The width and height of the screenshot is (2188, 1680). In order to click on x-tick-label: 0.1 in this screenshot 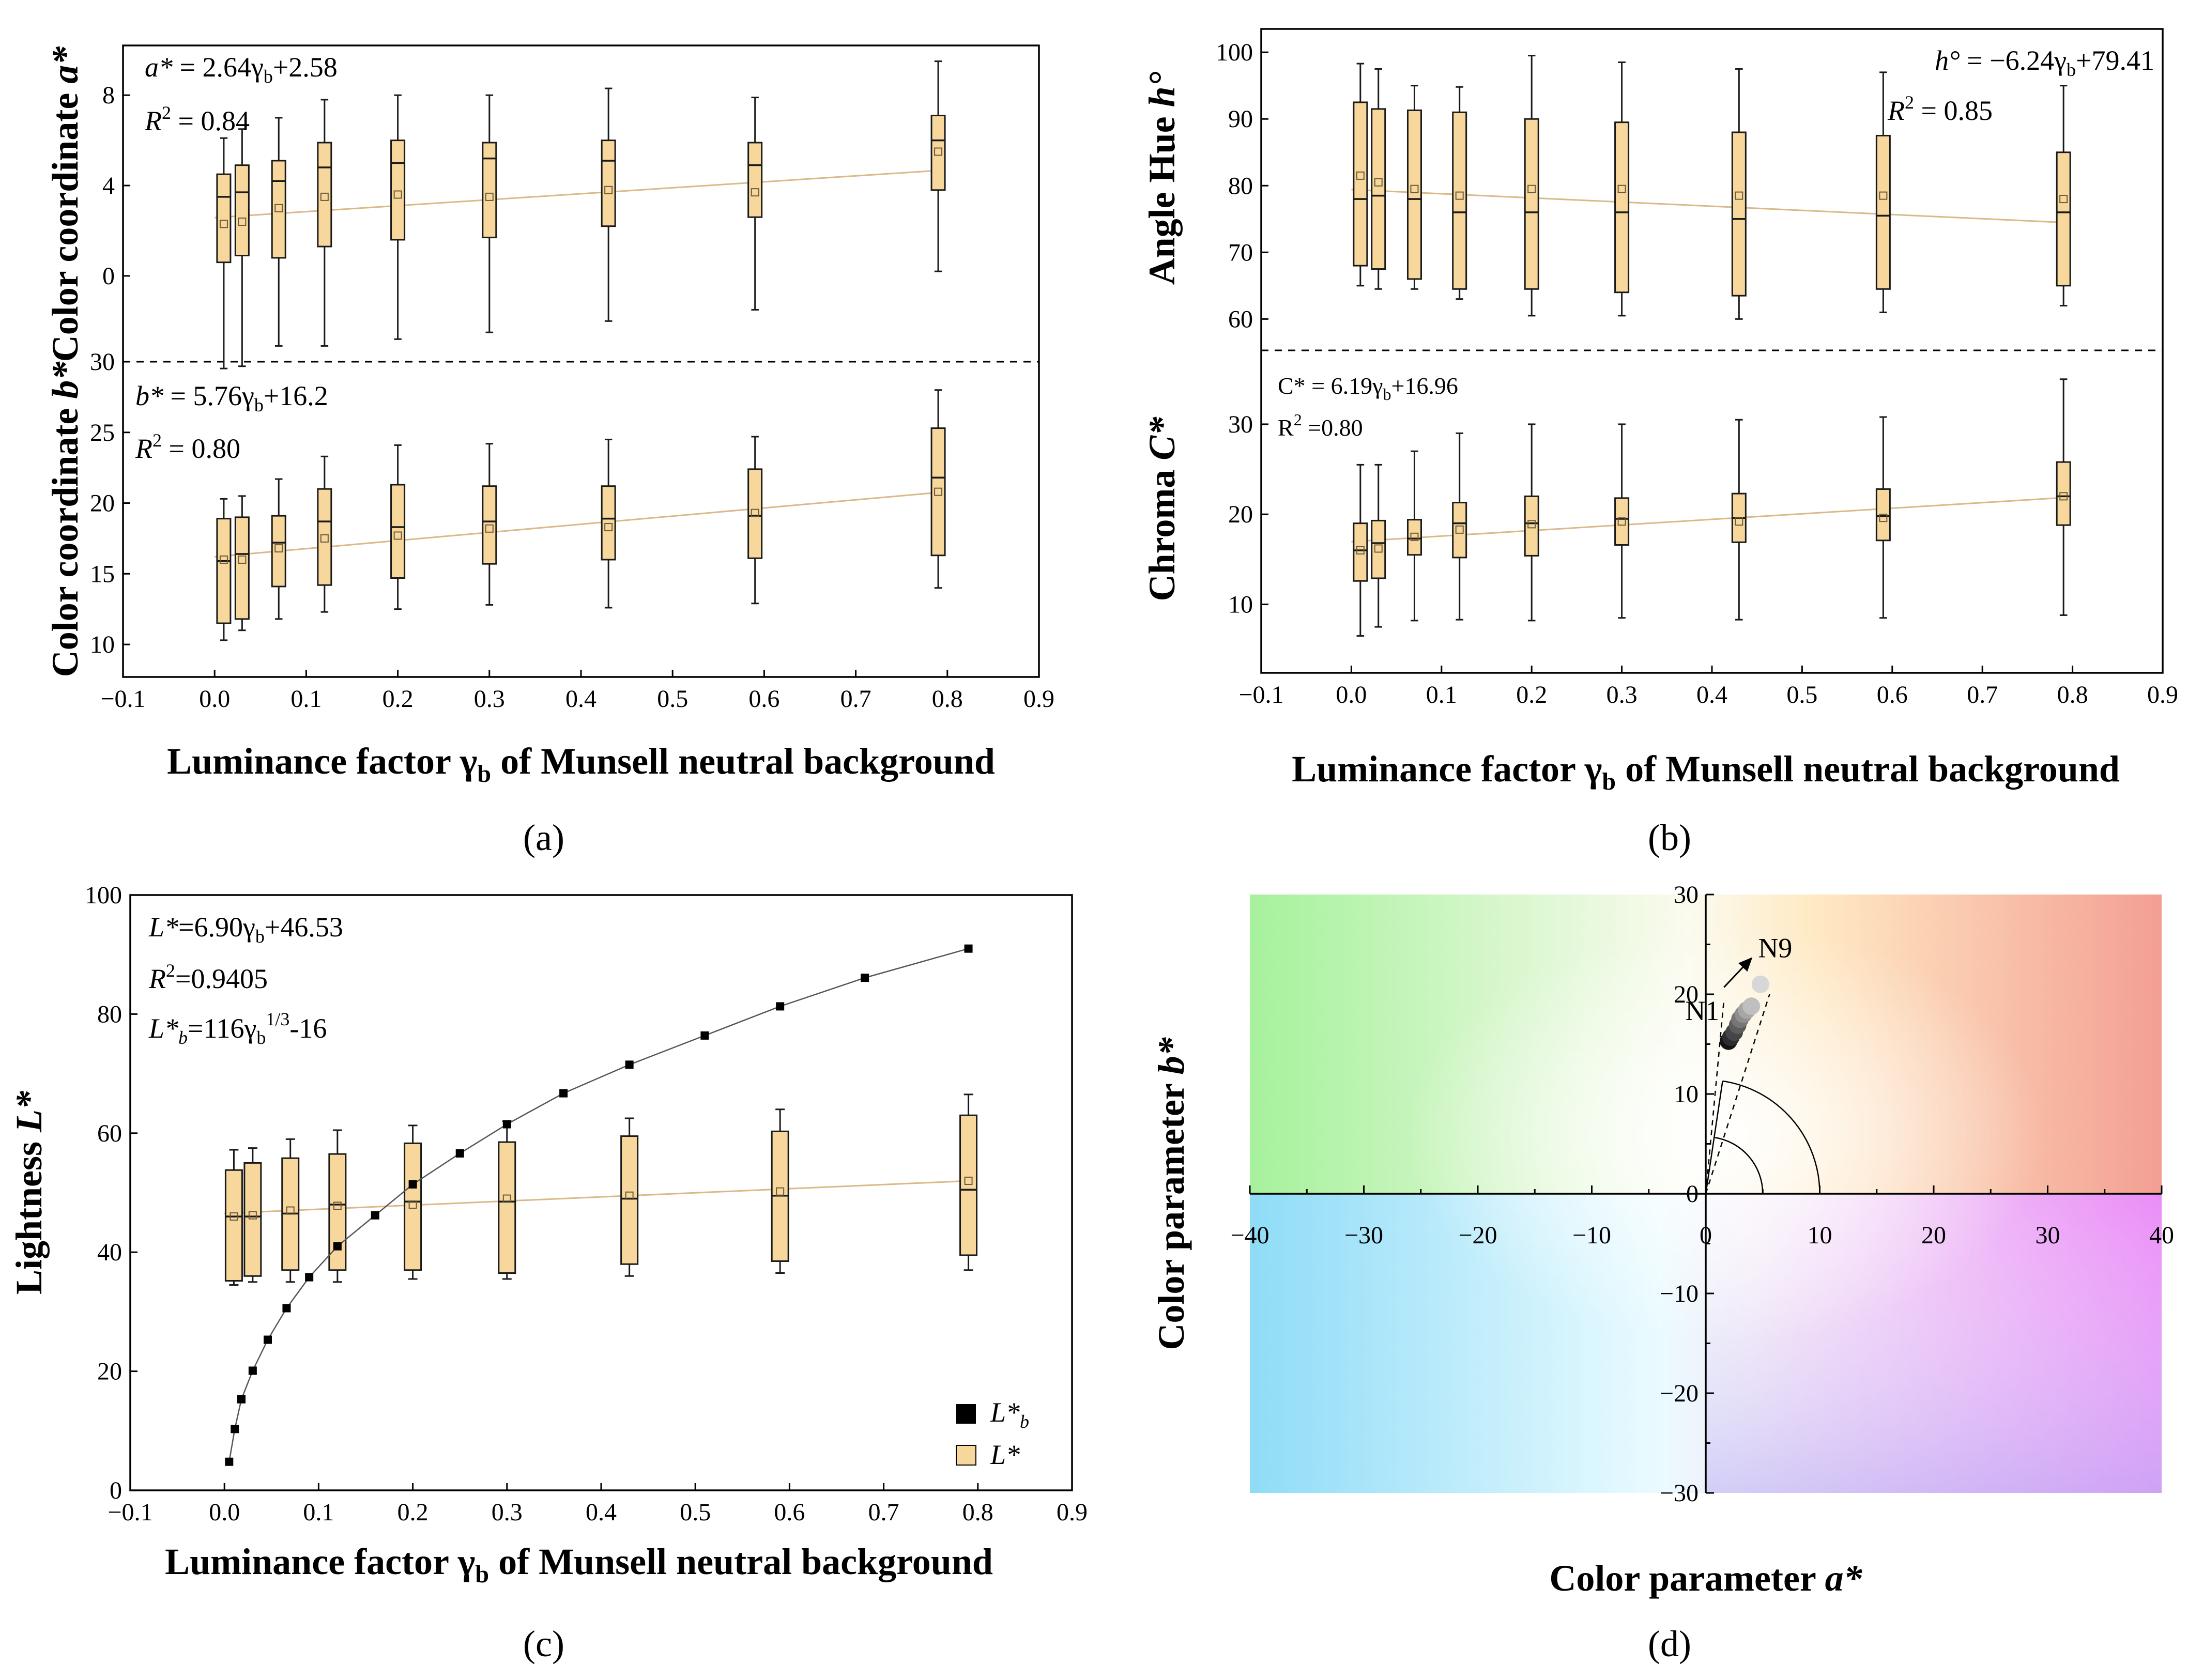, I will do `click(1441, 694)`.